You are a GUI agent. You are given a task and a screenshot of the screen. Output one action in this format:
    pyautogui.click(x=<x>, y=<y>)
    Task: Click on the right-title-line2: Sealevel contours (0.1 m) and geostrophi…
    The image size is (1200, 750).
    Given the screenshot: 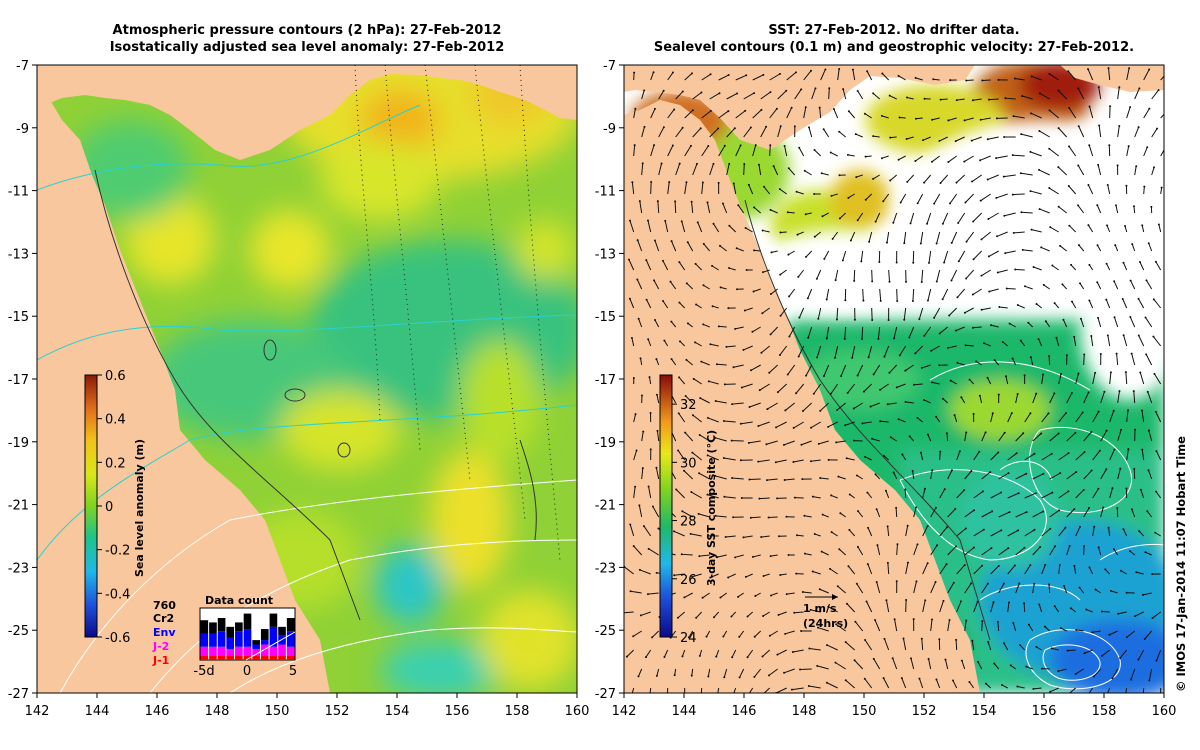 What is the action you would take?
    pyautogui.click(x=894, y=47)
    